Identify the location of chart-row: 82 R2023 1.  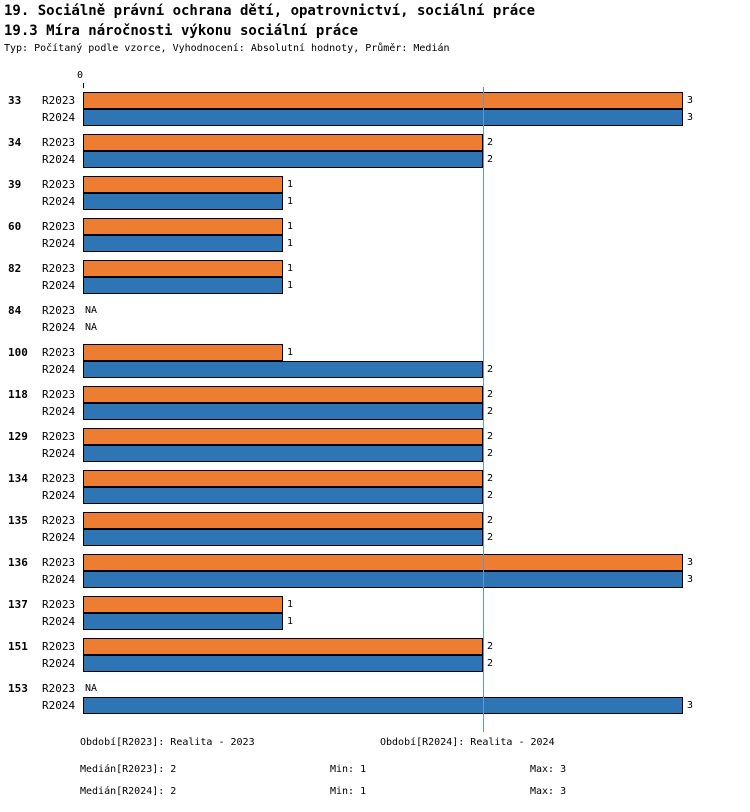
(375, 268).